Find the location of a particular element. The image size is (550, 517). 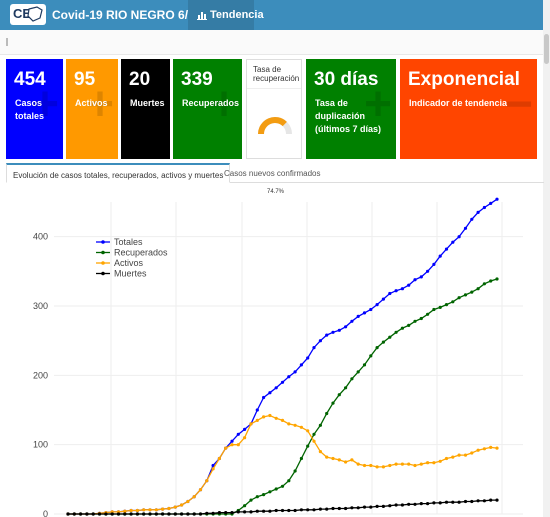

tab-new-cases: Casos nuevos confirmados is located at coordinates (272, 173).